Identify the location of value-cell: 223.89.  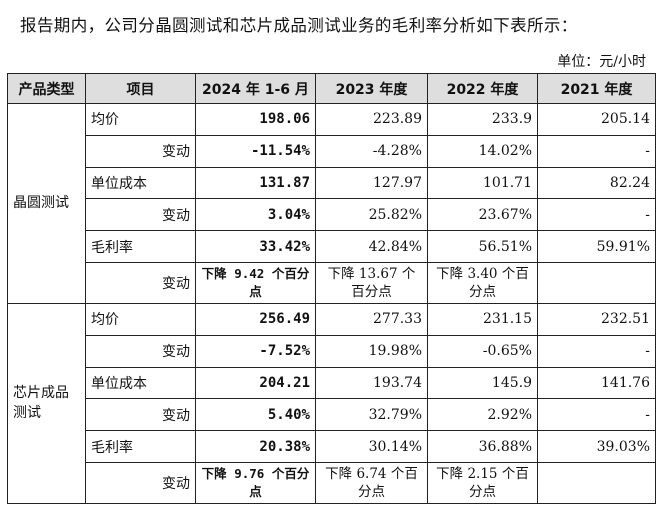
(371, 119).